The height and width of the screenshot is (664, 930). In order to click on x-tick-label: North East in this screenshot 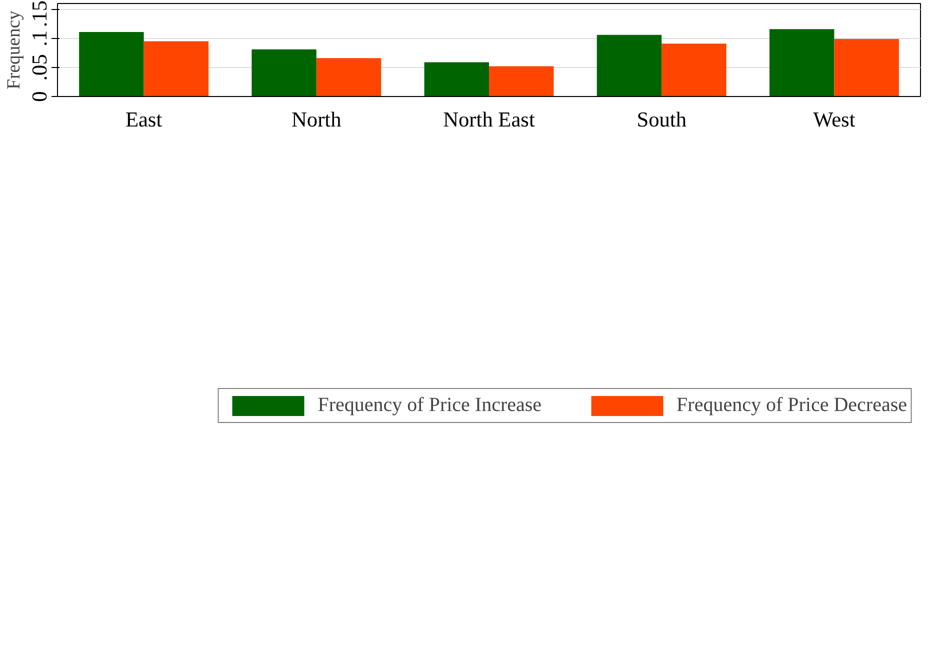, I will do `click(489, 120)`.